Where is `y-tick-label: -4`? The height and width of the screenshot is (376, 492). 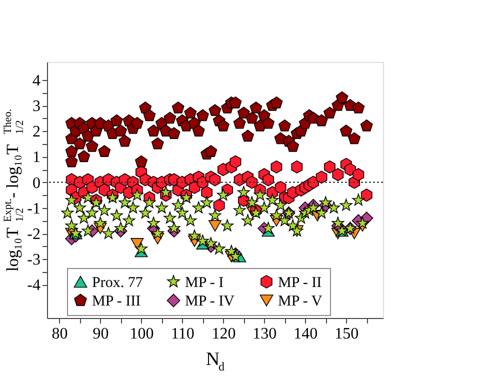 y-tick-label: -4 is located at coordinates (33, 285).